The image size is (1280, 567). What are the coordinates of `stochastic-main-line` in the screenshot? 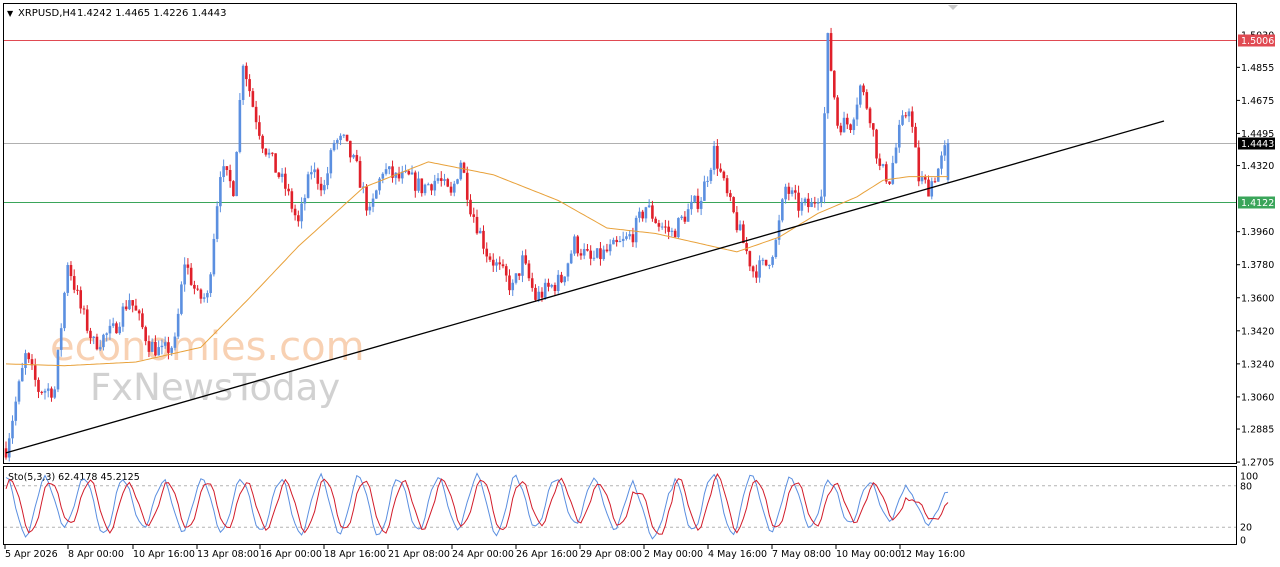 It's located at (477, 506).